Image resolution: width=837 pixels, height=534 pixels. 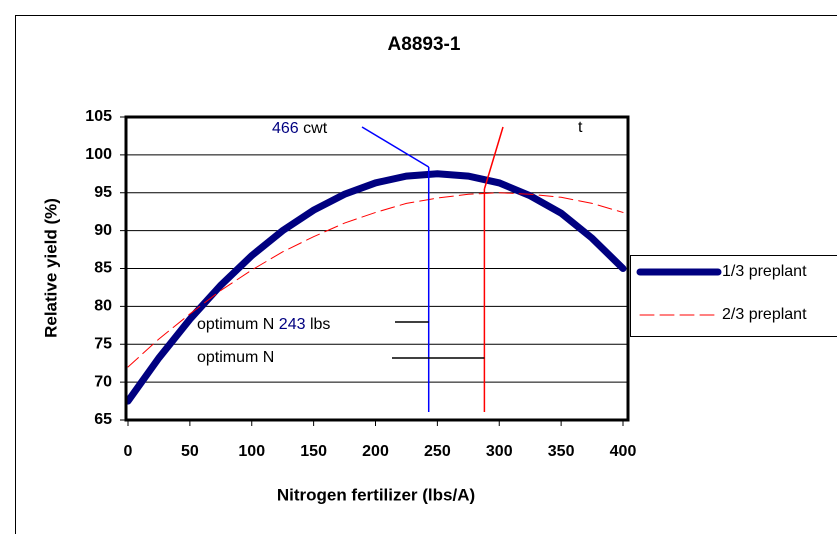 What do you see at coordinates (190, 451) in the screenshot?
I see `x-tick-label: 50` at bounding box center [190, 451].